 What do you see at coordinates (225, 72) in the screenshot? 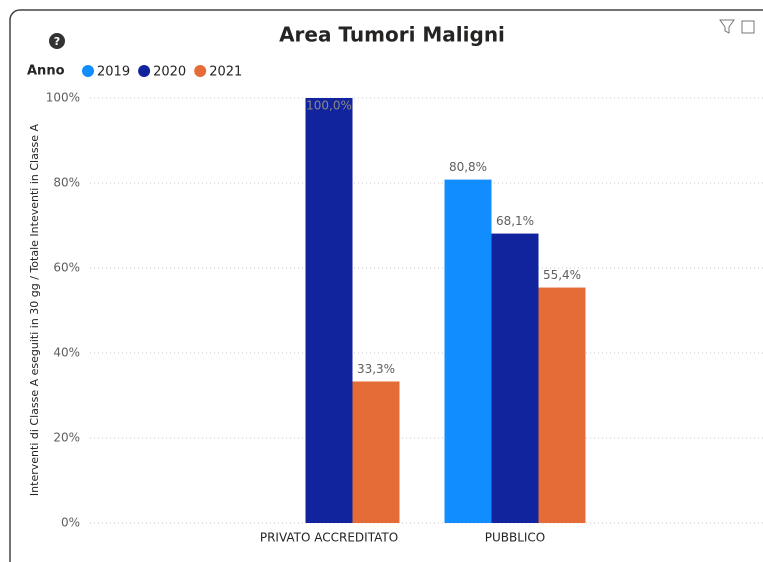
I see `legend-label: 2021` at bounding box center [225, 72].